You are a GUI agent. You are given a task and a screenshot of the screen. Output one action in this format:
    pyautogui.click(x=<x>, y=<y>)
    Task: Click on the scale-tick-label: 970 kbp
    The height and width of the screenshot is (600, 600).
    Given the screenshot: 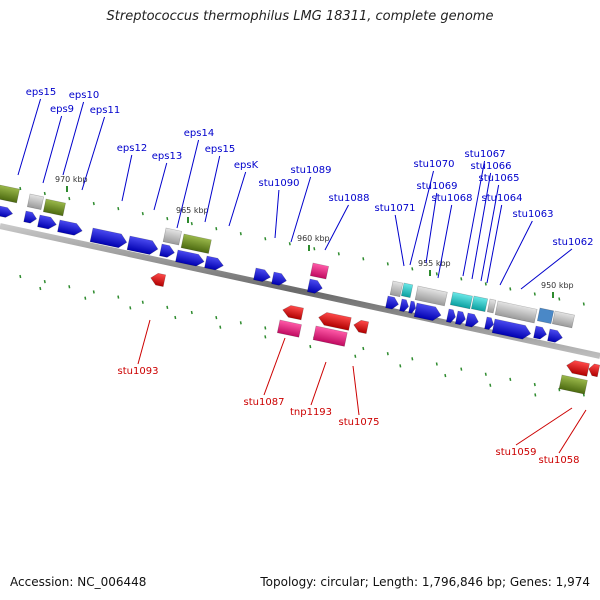 What is the action you would take?
    pyautogui.click(x=71, y=179)
    